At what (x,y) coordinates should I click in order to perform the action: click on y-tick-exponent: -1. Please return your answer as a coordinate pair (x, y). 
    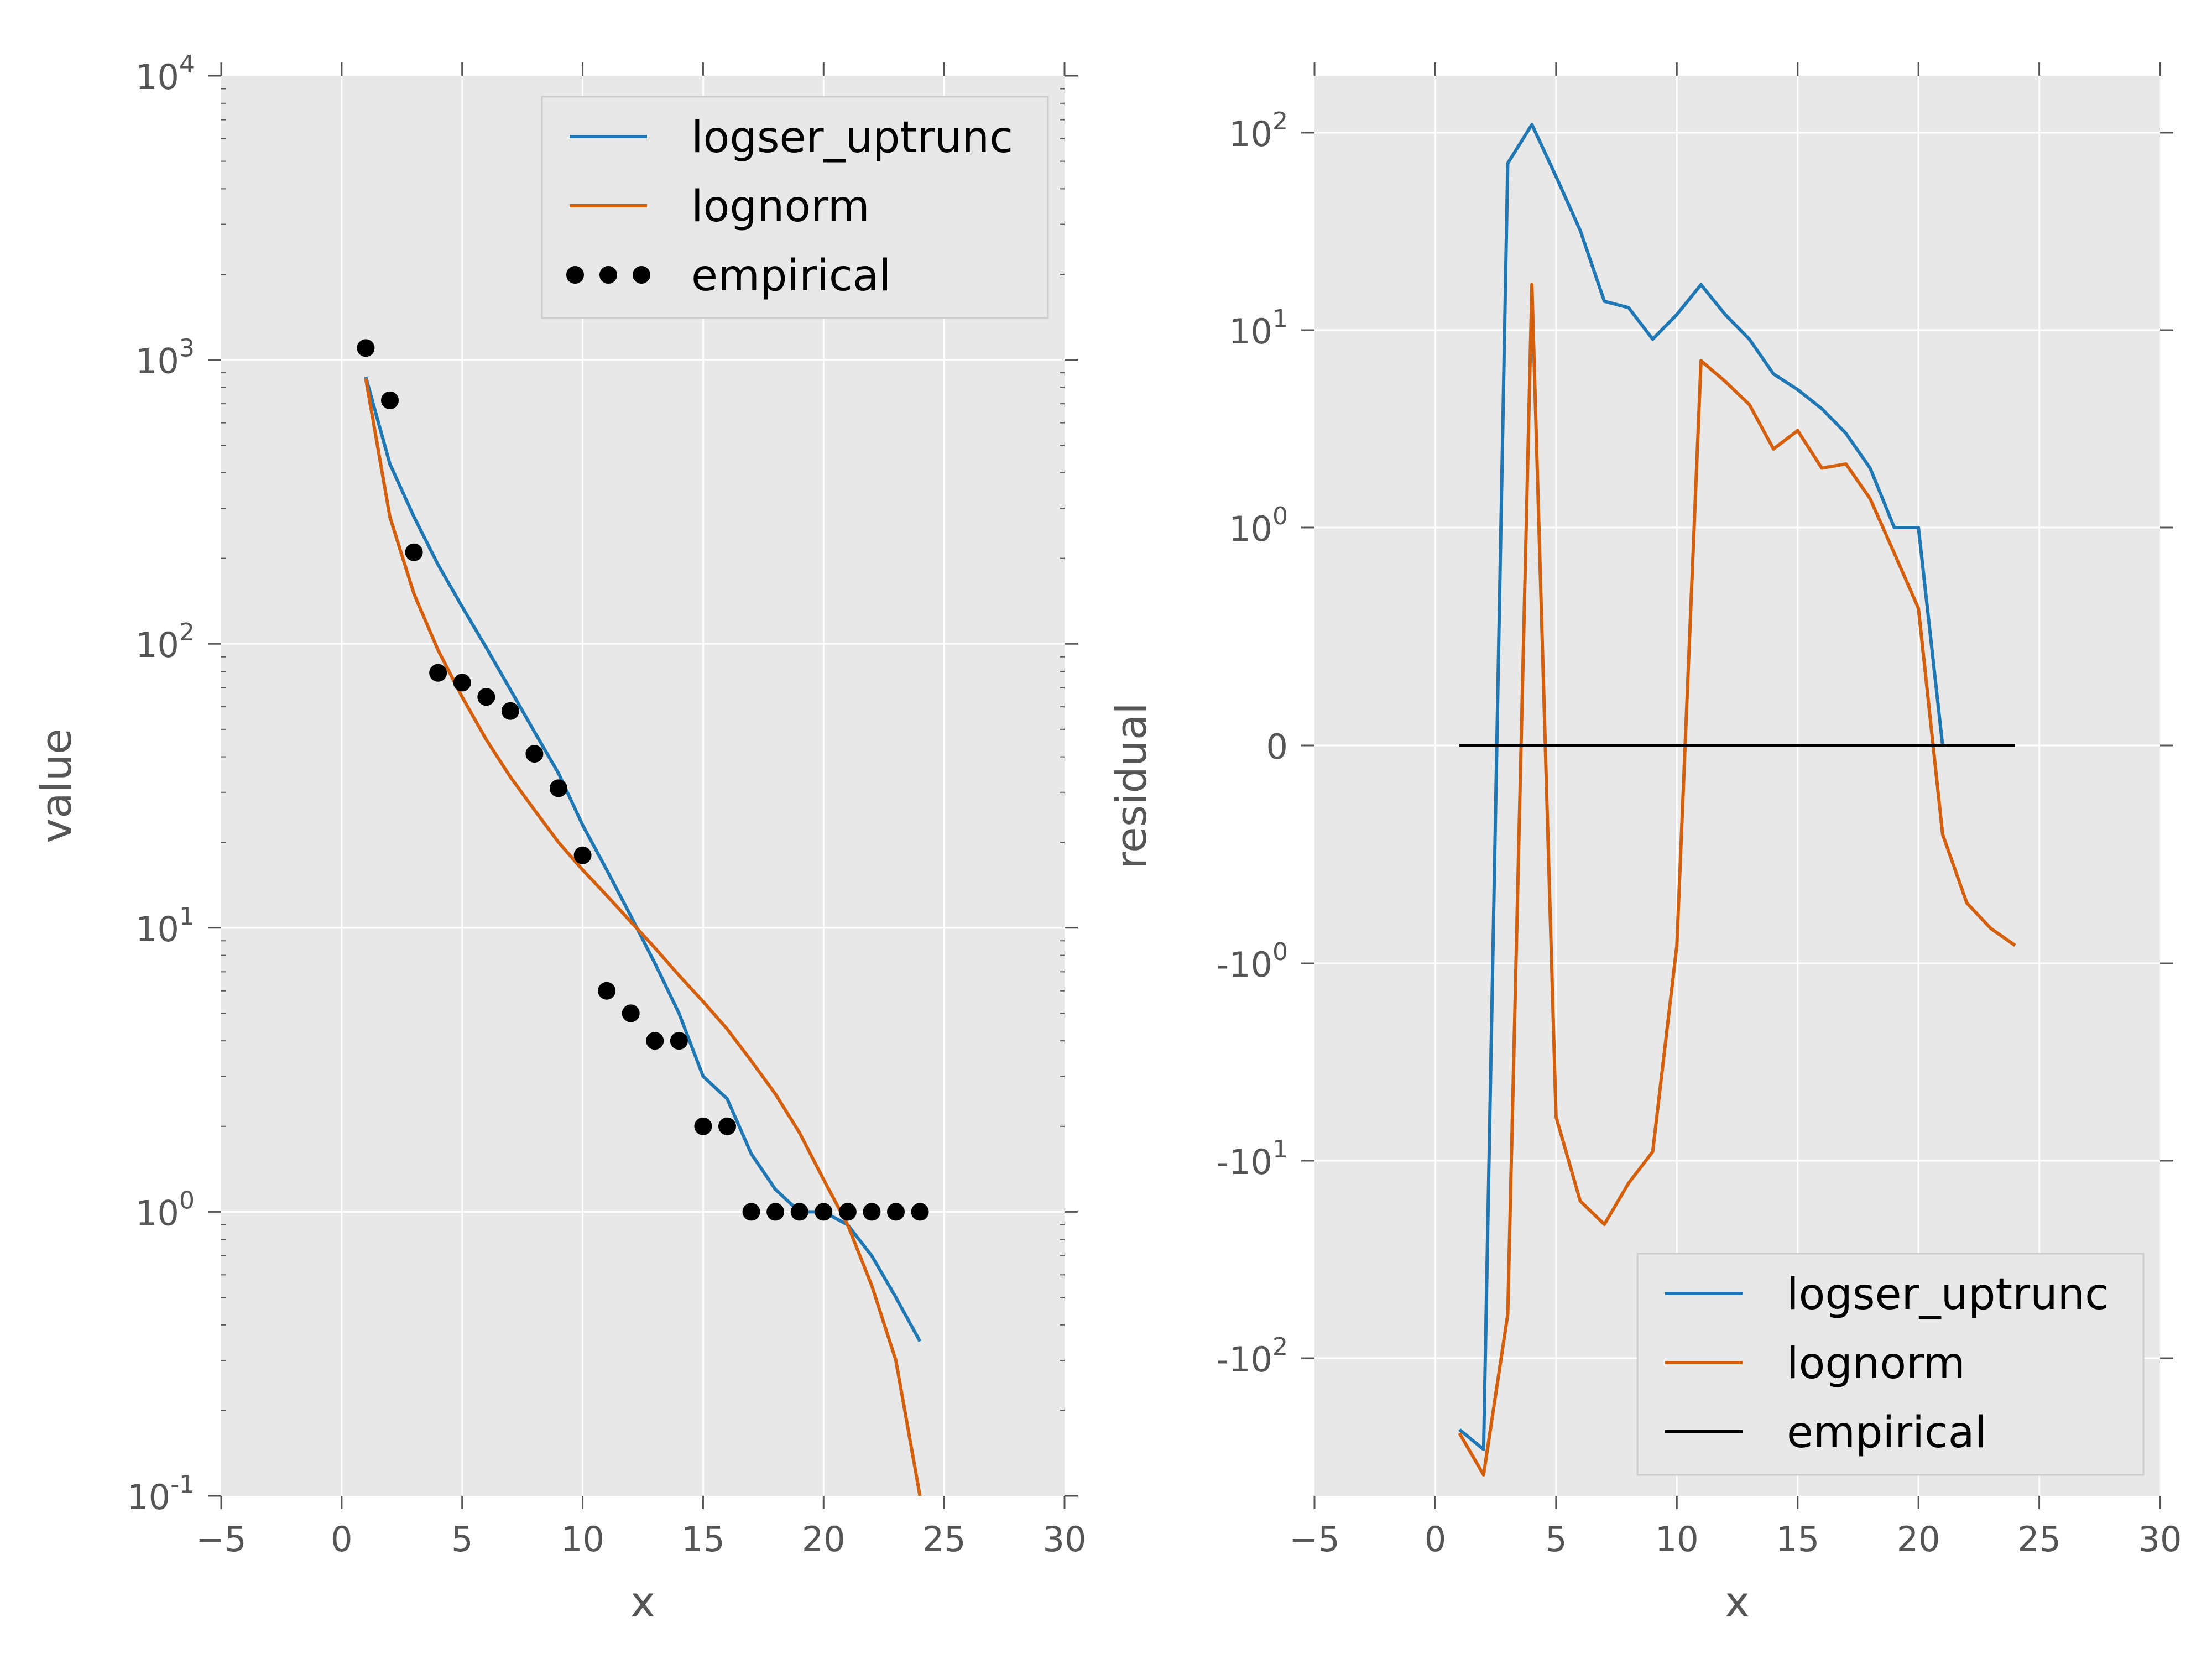
    Looking at the image, I should click on (183, 1485).